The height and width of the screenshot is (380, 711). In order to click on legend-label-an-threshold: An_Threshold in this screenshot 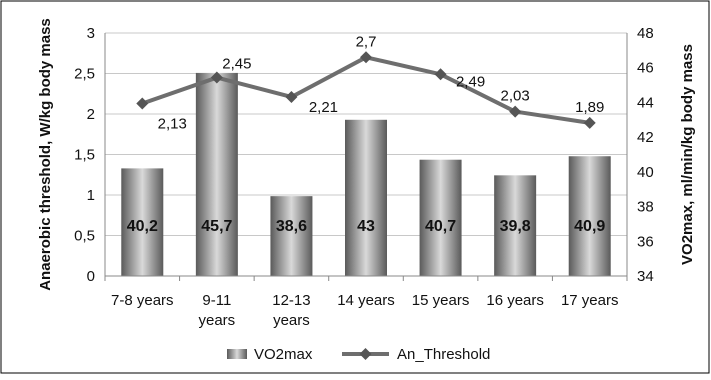, I will do `click(443, 354)`.